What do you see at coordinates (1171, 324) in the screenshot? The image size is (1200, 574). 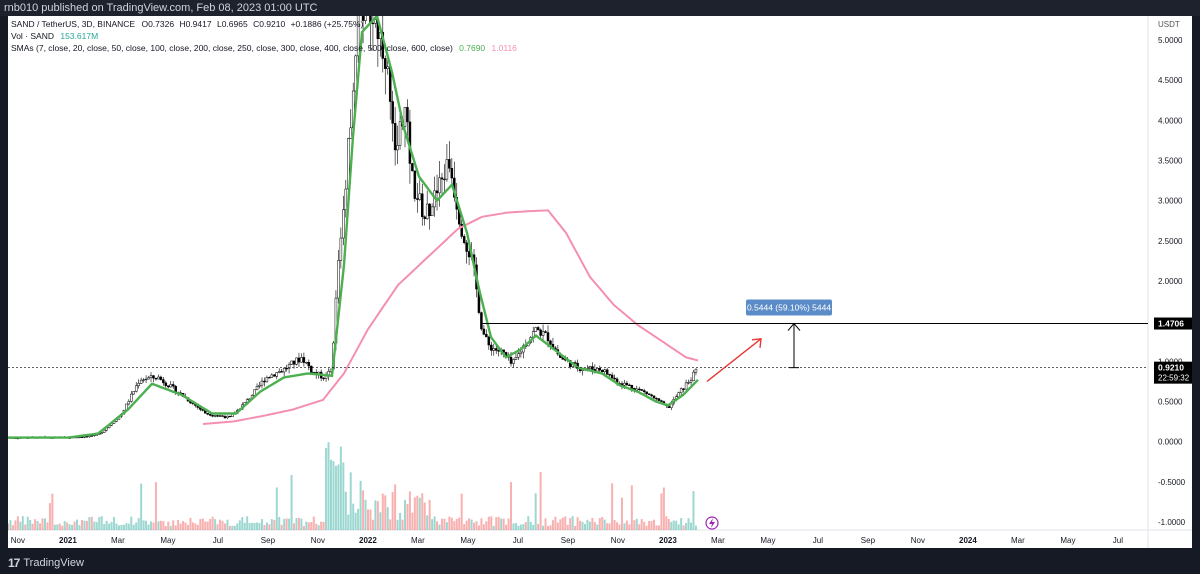 I see `hline-price-text: 1.4706` at bounding box center [1171, 324].